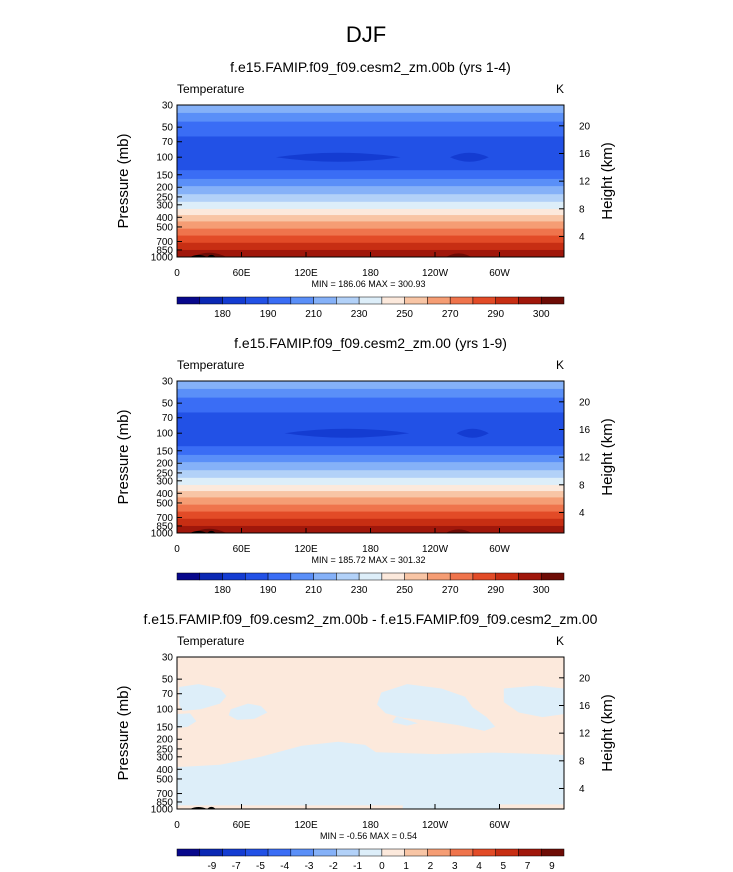 The width and height of the screenshot is (733, 872). What do you see at coordinates (242, 549) in the screenshot?
I see `x-tick-label: 60E` at bounding box center [242, 549].